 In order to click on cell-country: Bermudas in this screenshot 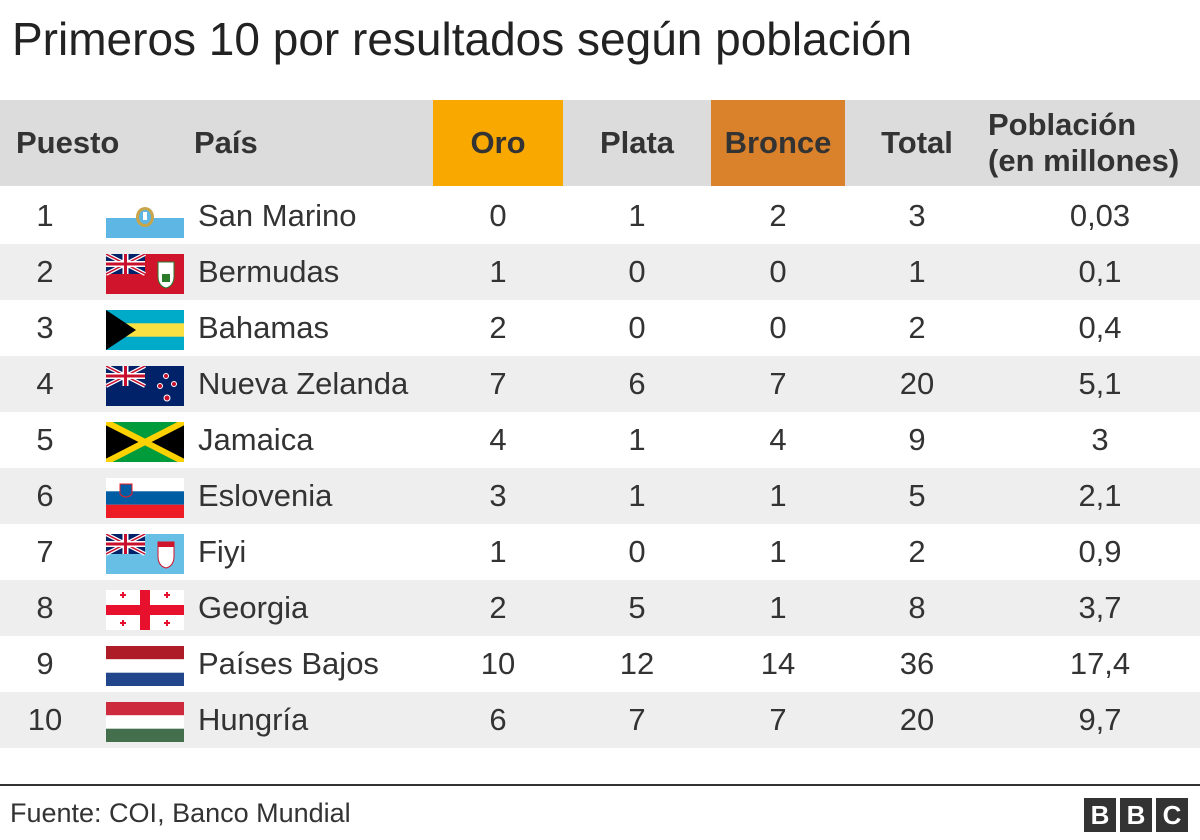, I will do `click(269, 271)`.